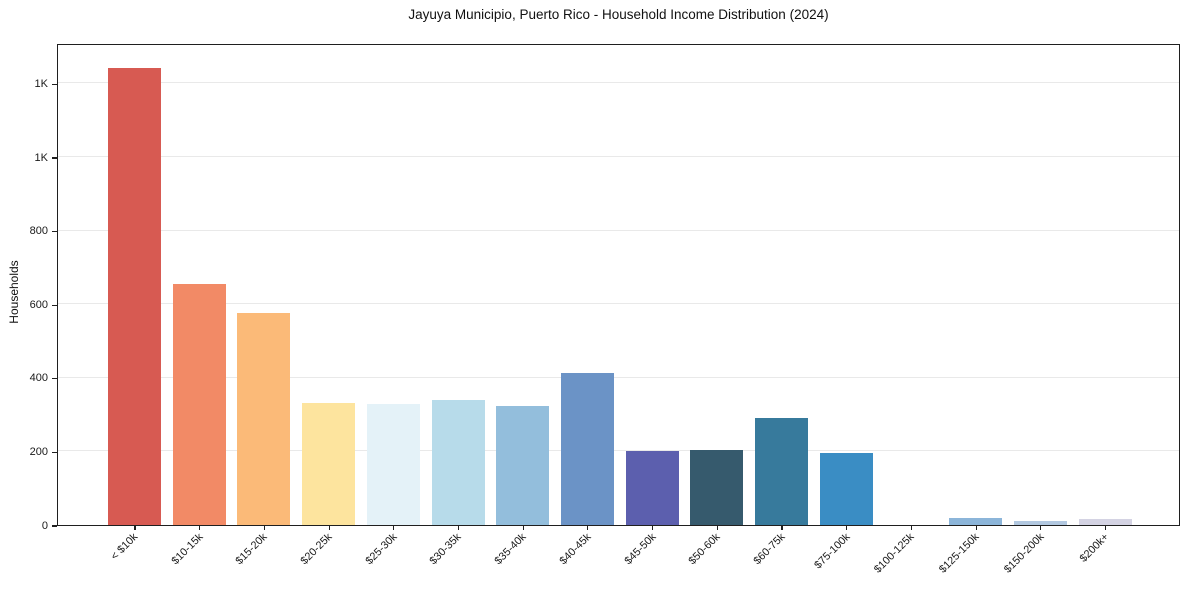 This screenshot has height=590, width=1189. I want to click on x-tick-label: $200k+, so click(1094, 548).